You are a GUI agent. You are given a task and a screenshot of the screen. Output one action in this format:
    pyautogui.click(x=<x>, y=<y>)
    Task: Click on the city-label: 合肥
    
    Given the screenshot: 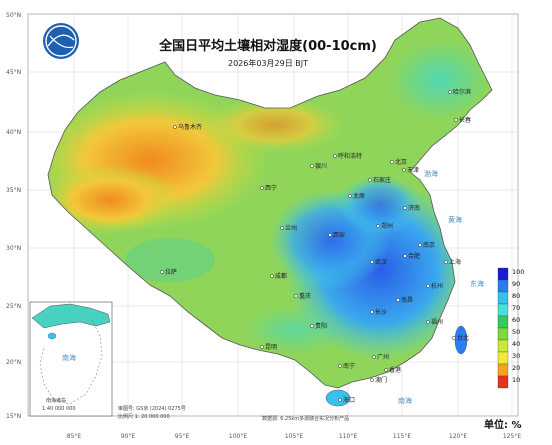 What is the action you would take?
    pyautogui.click(x=414, y=256)
    